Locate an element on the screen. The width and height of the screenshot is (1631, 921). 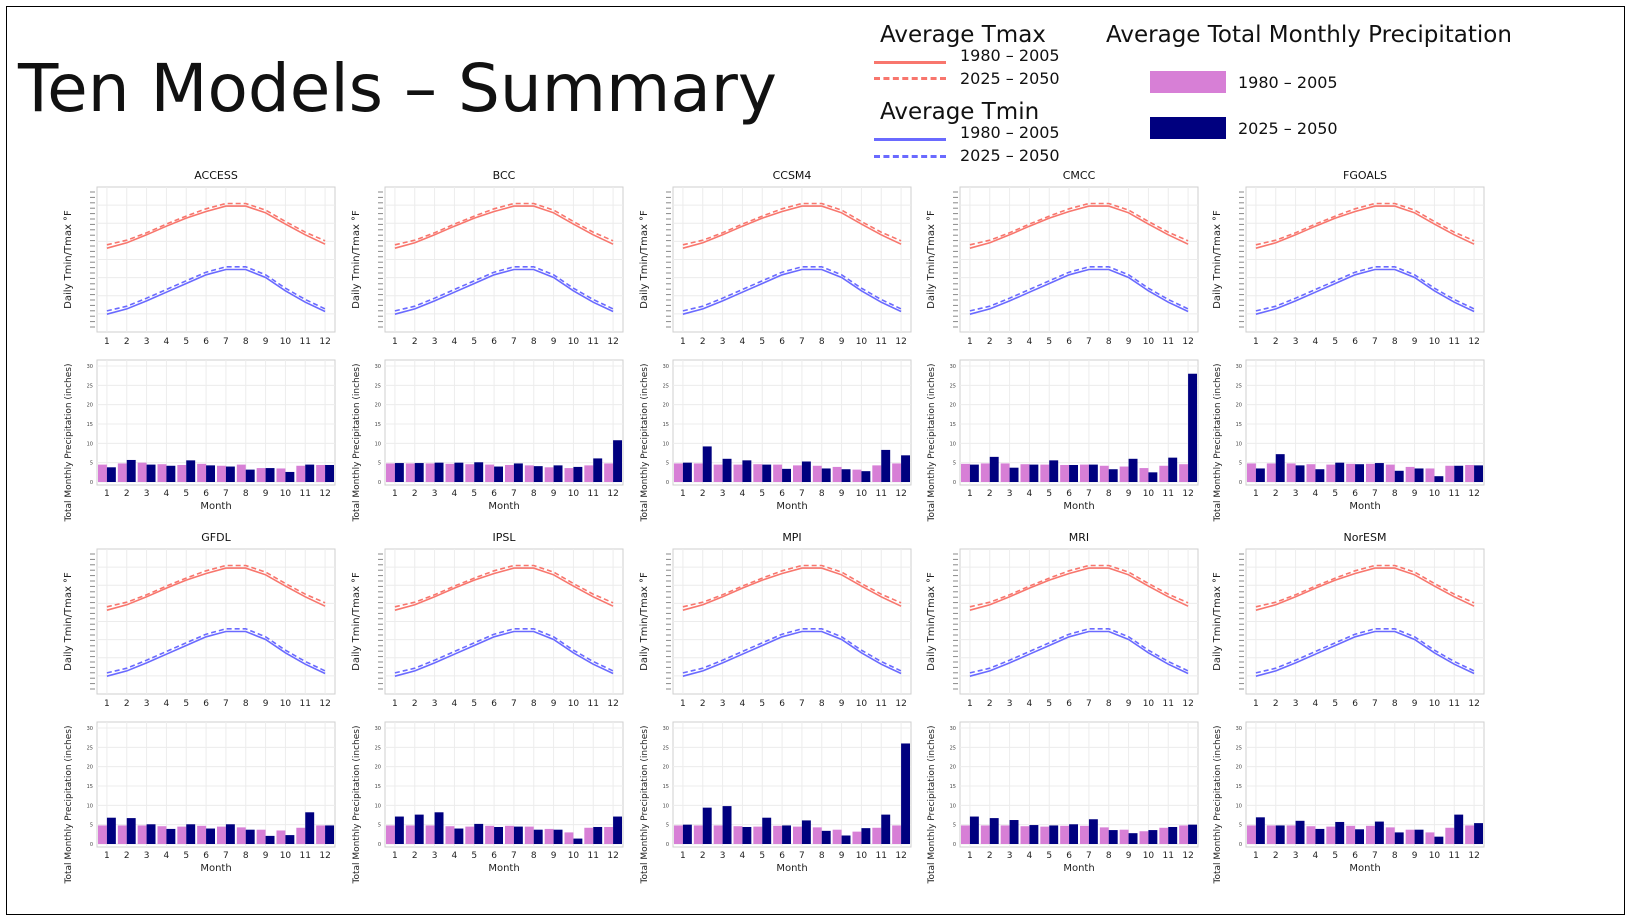
precip-ytick-label: 5 is located at coordinates (1240, 464).